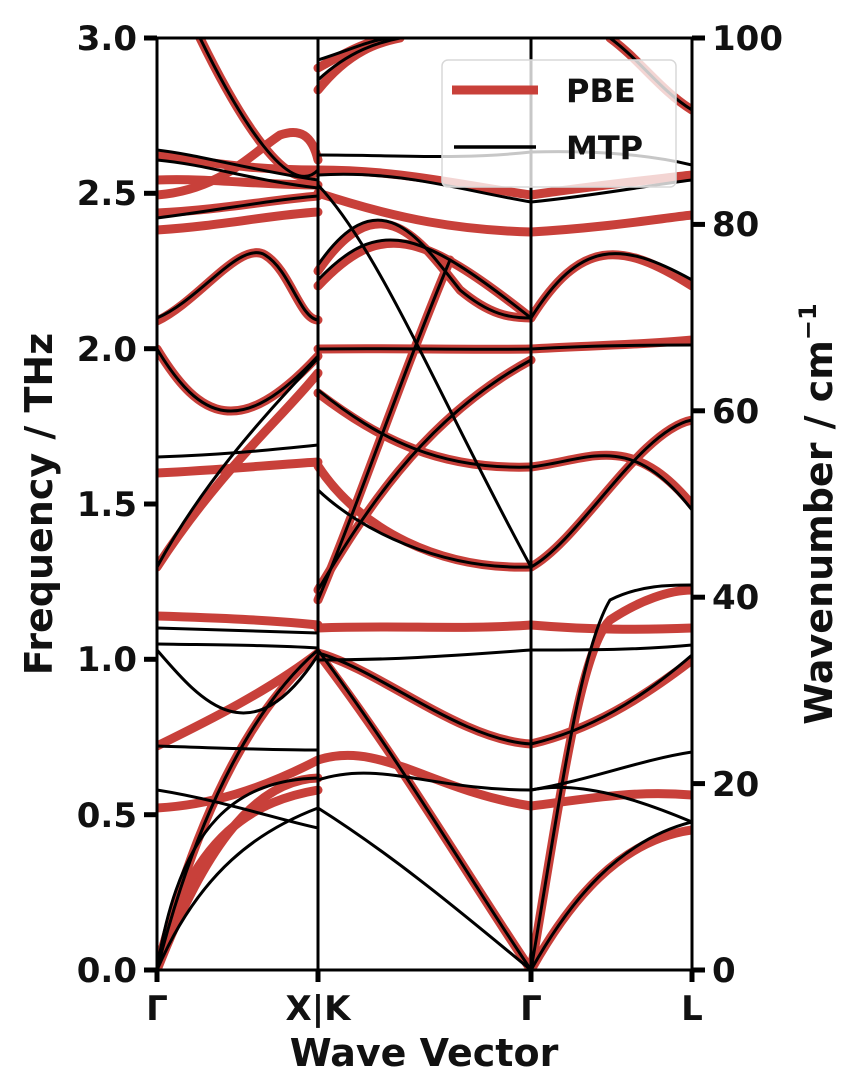  I want to click on y-axis-label-right-main: Wavenumber / cm, so click(819, 532).